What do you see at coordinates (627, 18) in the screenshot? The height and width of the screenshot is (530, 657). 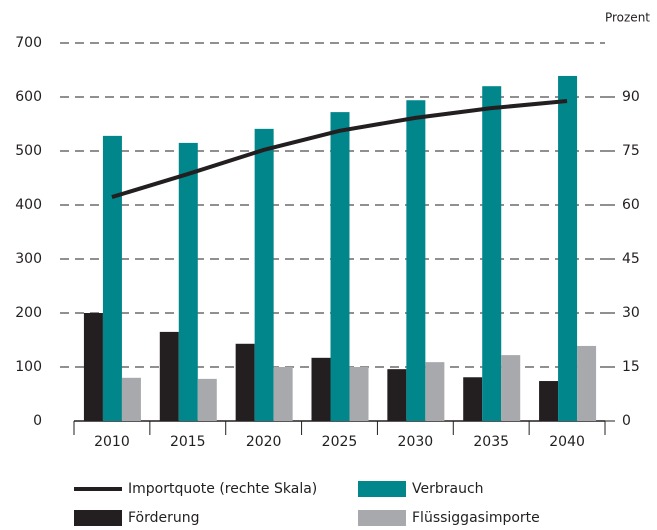 I see `y2-axis-label: Prozent` at bounding box center [627, 18].